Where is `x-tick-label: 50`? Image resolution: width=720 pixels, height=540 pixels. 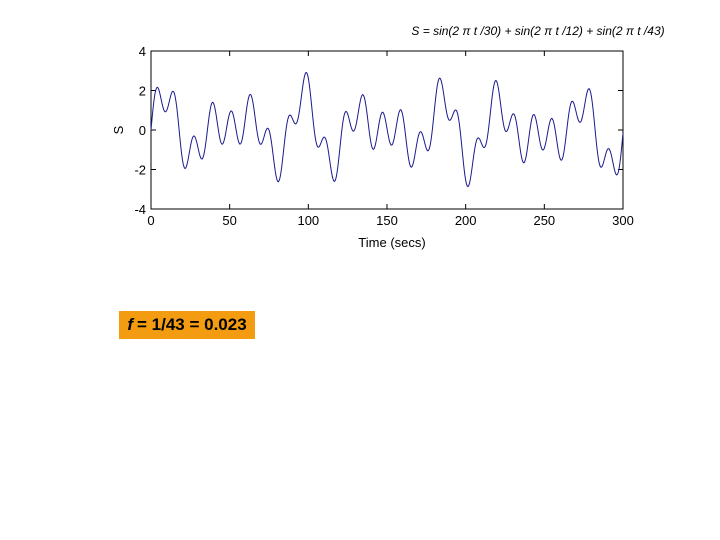 x-tick-label: 50 is located at coordinates (229, 220).